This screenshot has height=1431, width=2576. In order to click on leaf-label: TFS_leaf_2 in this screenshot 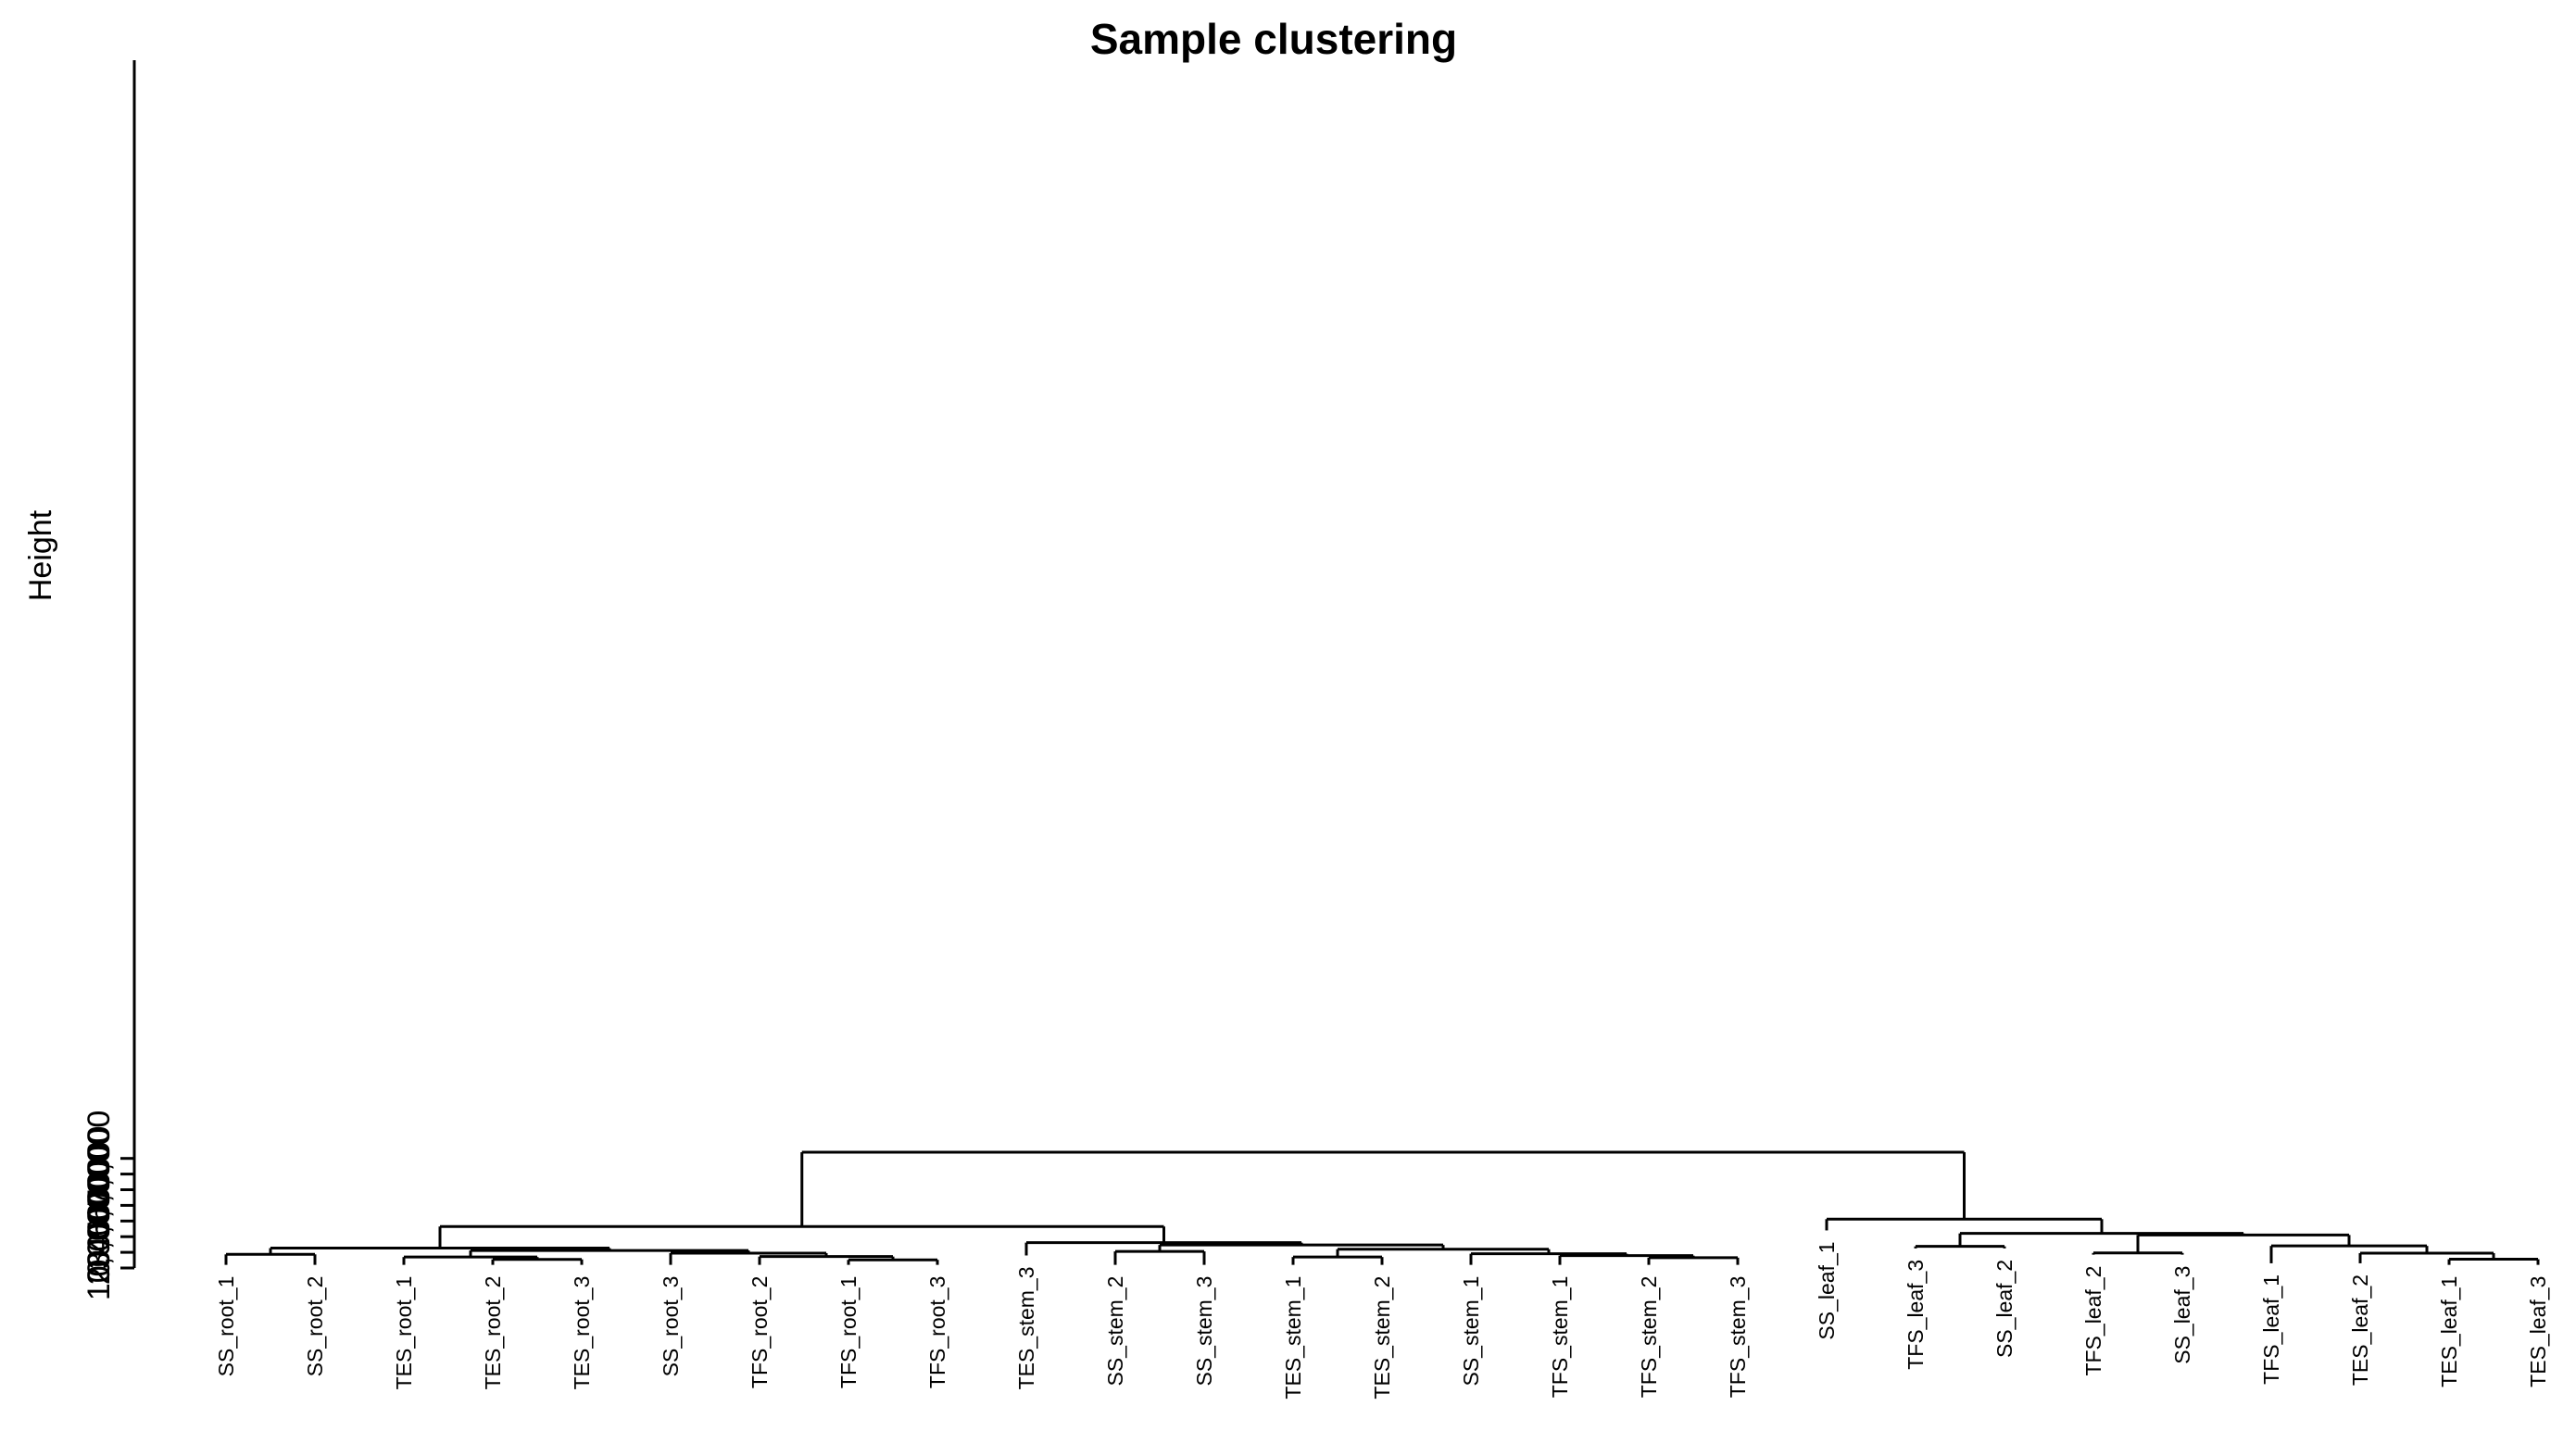, I will do `click(2093, 1321)`.